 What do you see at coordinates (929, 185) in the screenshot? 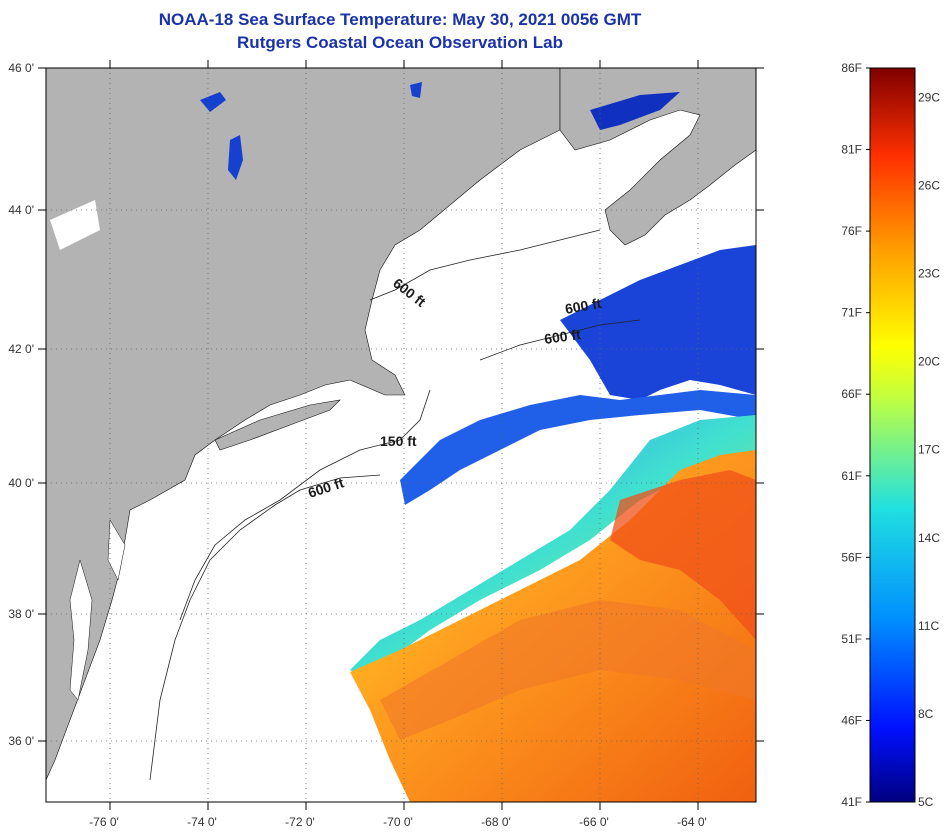
I see `colorbar-c-label: 26C` at bounding box center [929, 185].